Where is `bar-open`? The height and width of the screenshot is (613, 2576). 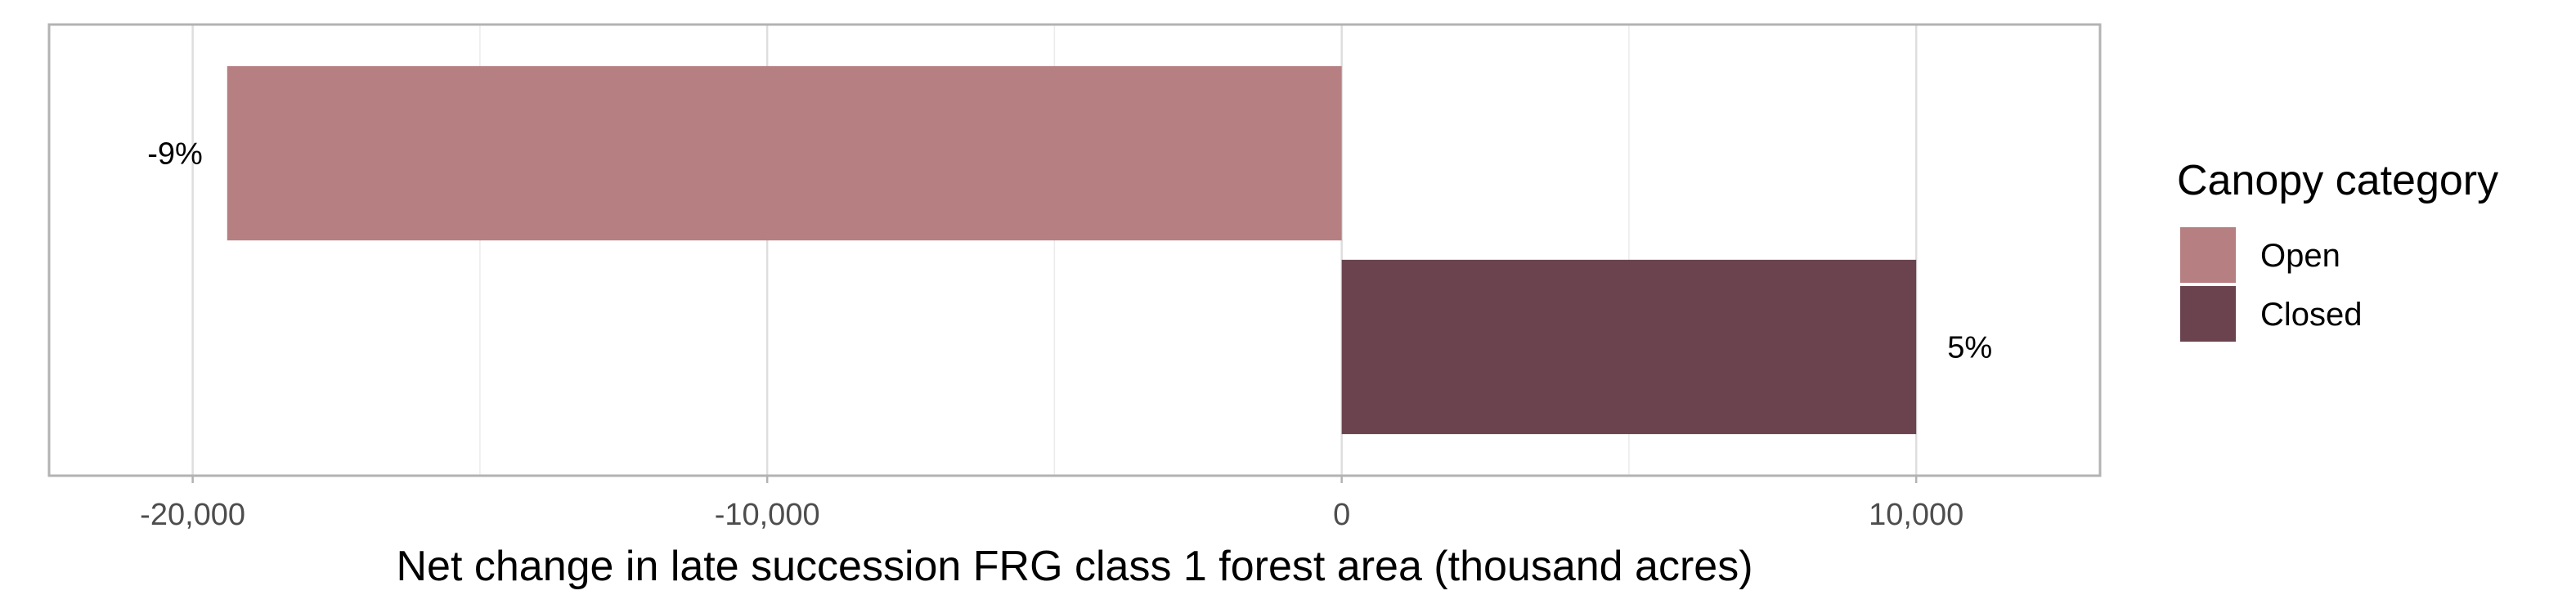 bar-open is located at coordinates (784, 153).